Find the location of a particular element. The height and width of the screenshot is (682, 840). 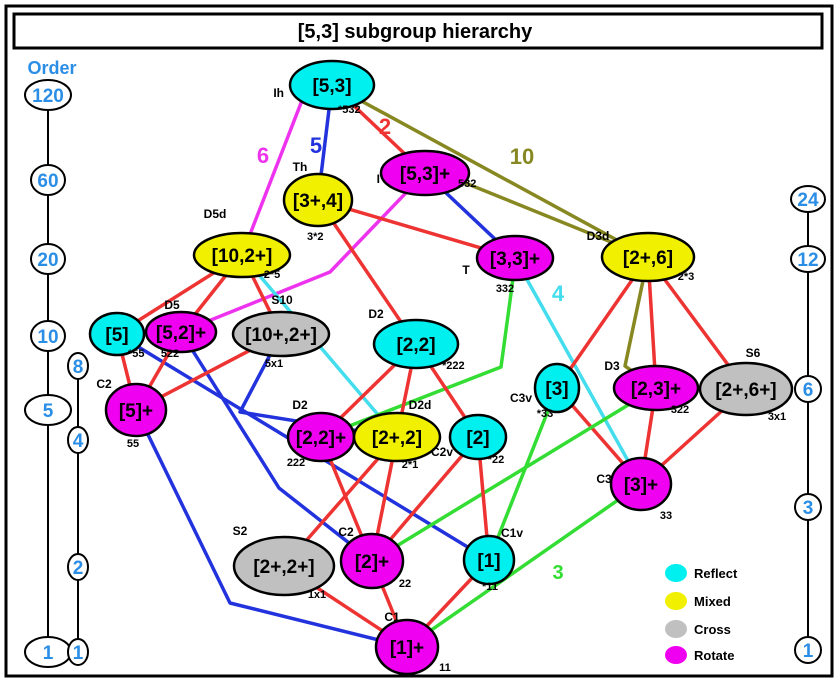

node-schoenflies-label: T is located at coordinates (466, 270).